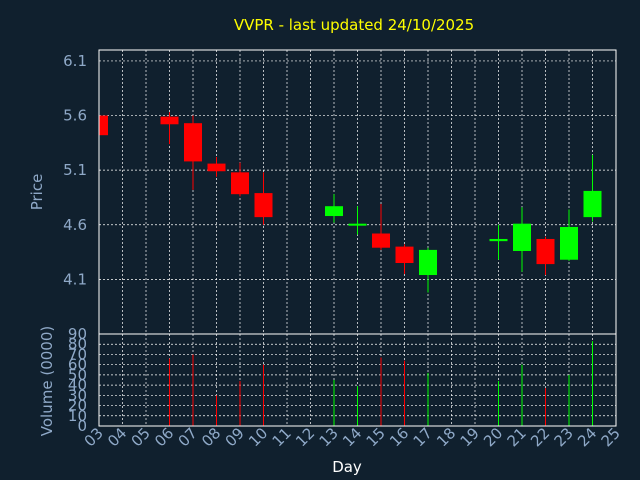  I want to click on x-tick-label: 14, so click(352, 437).